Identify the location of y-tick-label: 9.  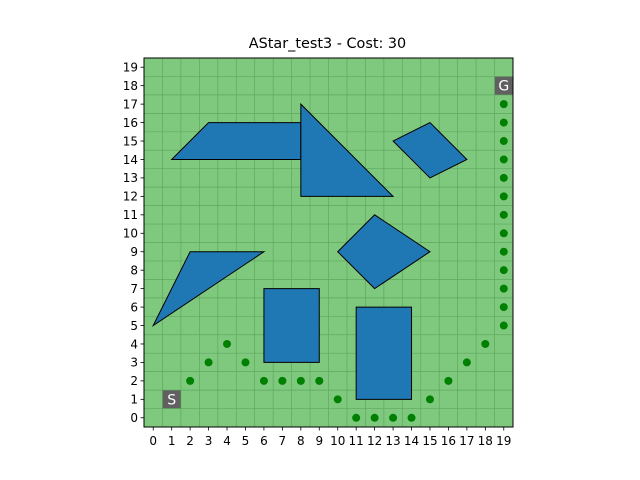
(134, 252).